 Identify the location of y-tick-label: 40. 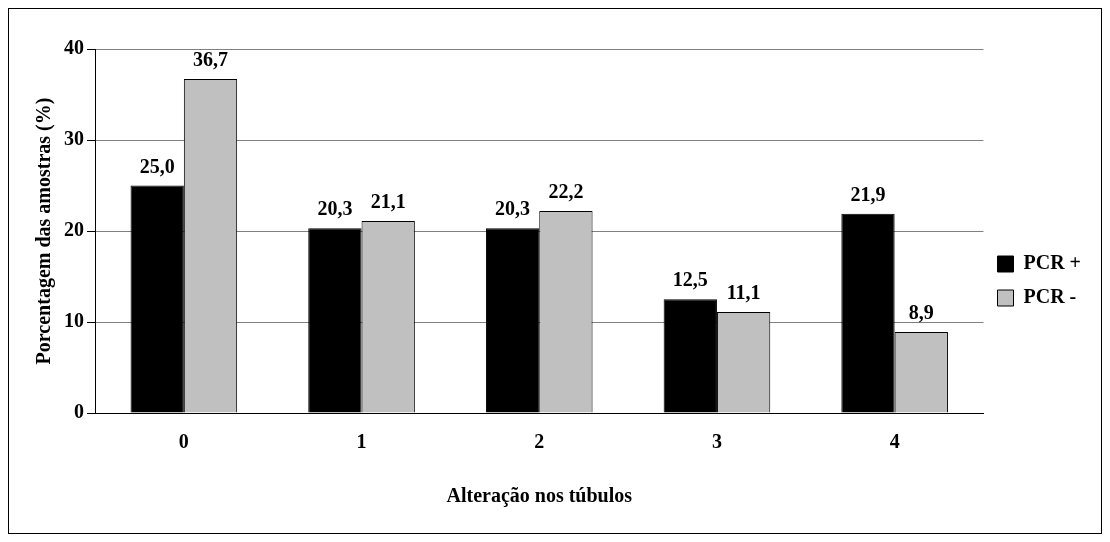
(74, 47).